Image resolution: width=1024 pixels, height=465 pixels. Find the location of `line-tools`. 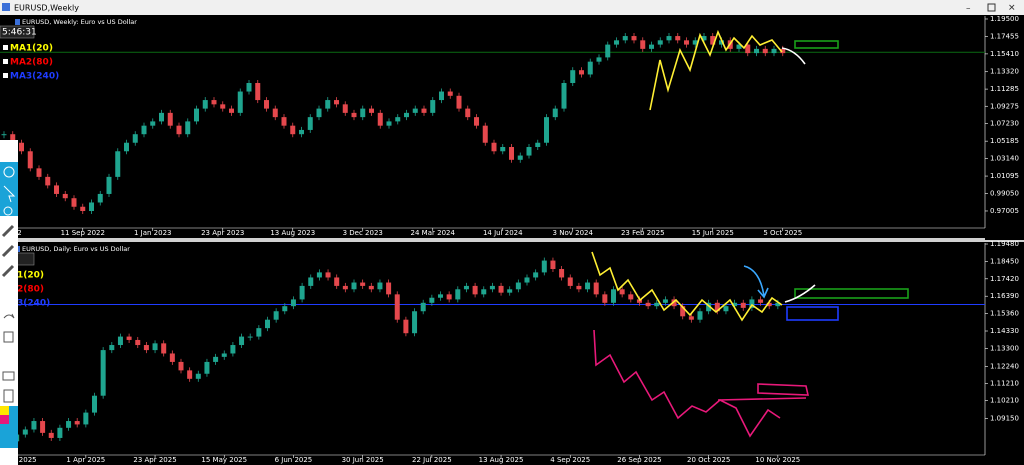

line-tools is located at coordinates (8, 251).